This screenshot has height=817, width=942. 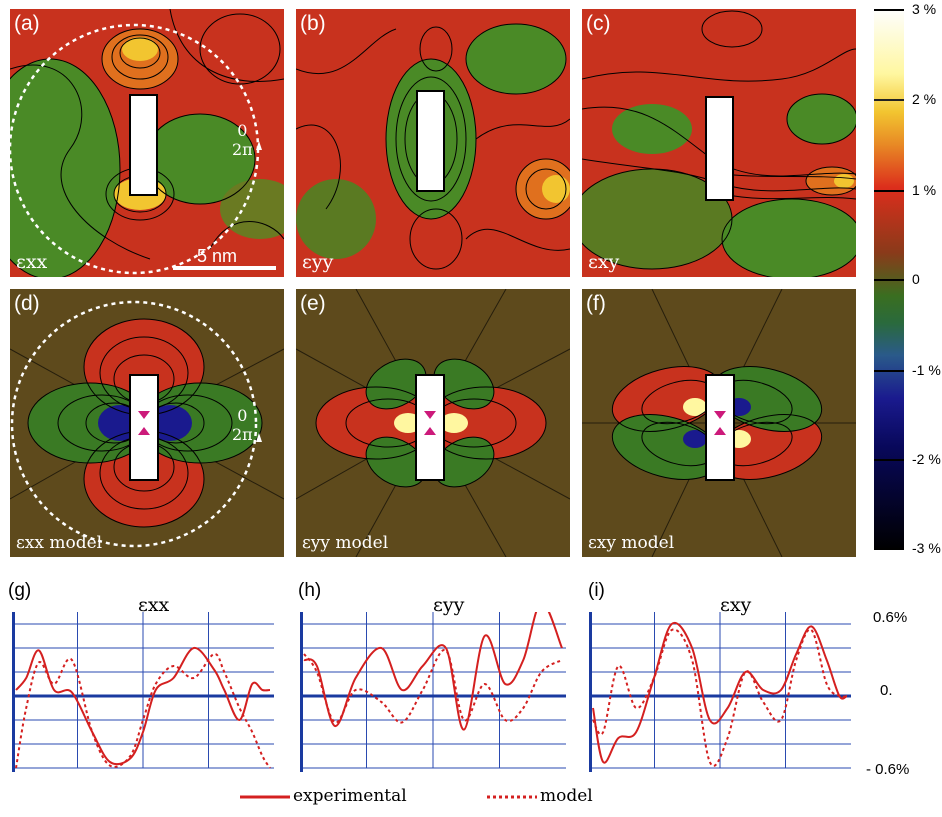 What do you see at coordinates (27, 303) in the screenshot?
I see `panel-d-label: (d)` at bounding box center [27, 303].